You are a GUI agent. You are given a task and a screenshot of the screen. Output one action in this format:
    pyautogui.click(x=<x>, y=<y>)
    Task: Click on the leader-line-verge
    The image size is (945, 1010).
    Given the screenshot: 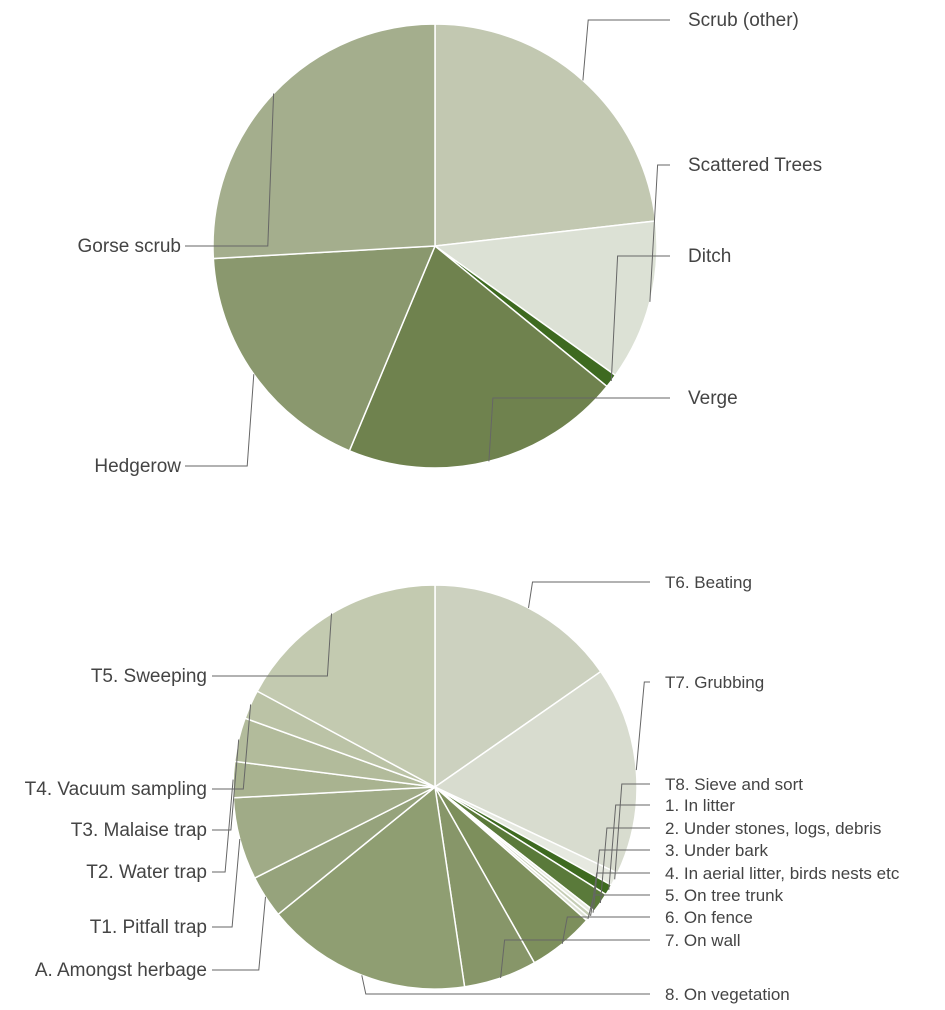 What is the action you would take?
    pyautogui.click(x=579, y=429)
    